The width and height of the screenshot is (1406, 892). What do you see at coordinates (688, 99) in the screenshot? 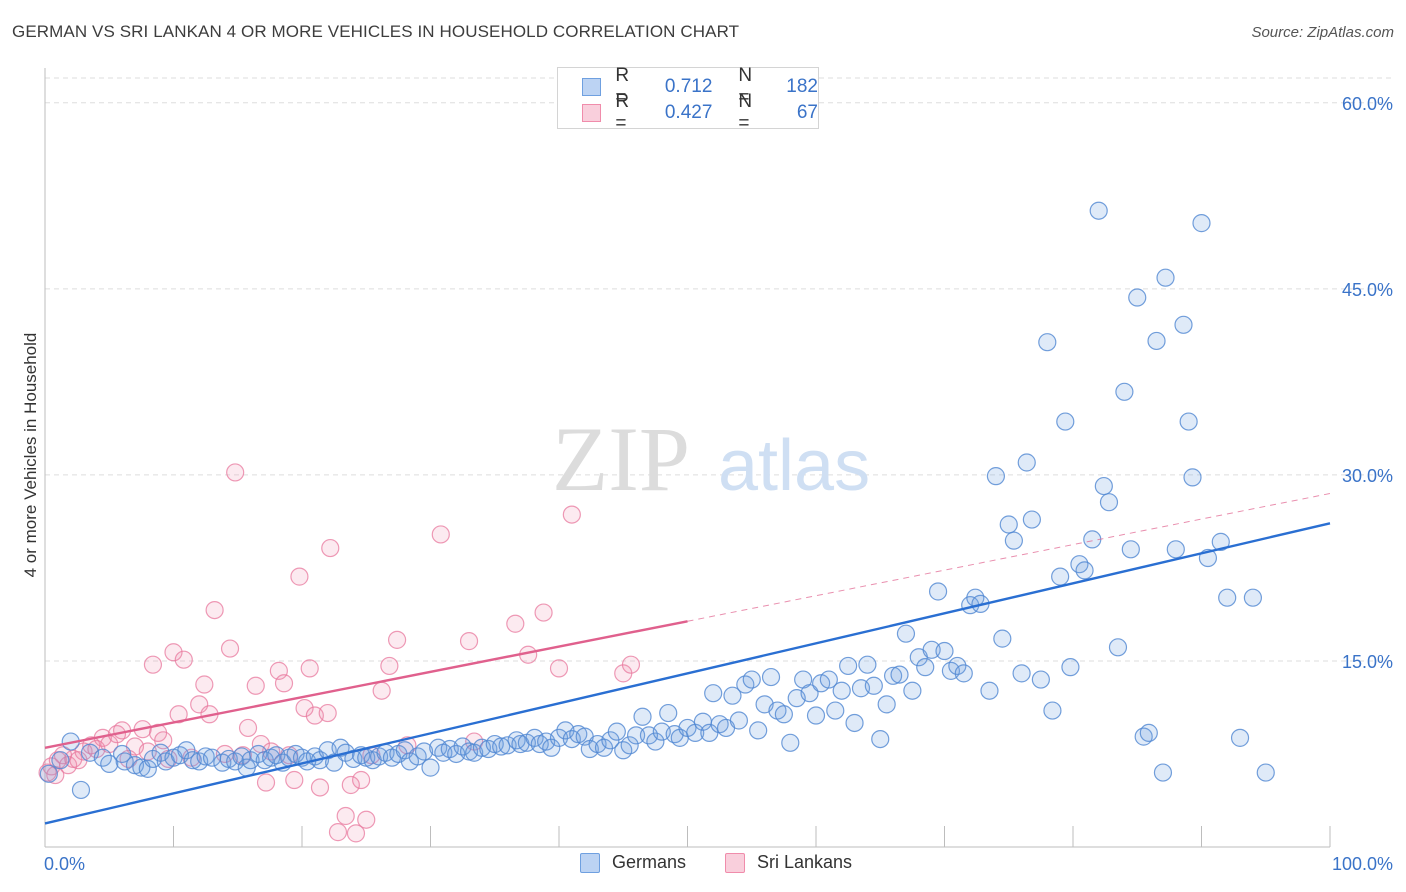
I see `correlation-legend: R = 0.712 N = 182 R = 0.427 N = 67` at bounding box center [688, 99].